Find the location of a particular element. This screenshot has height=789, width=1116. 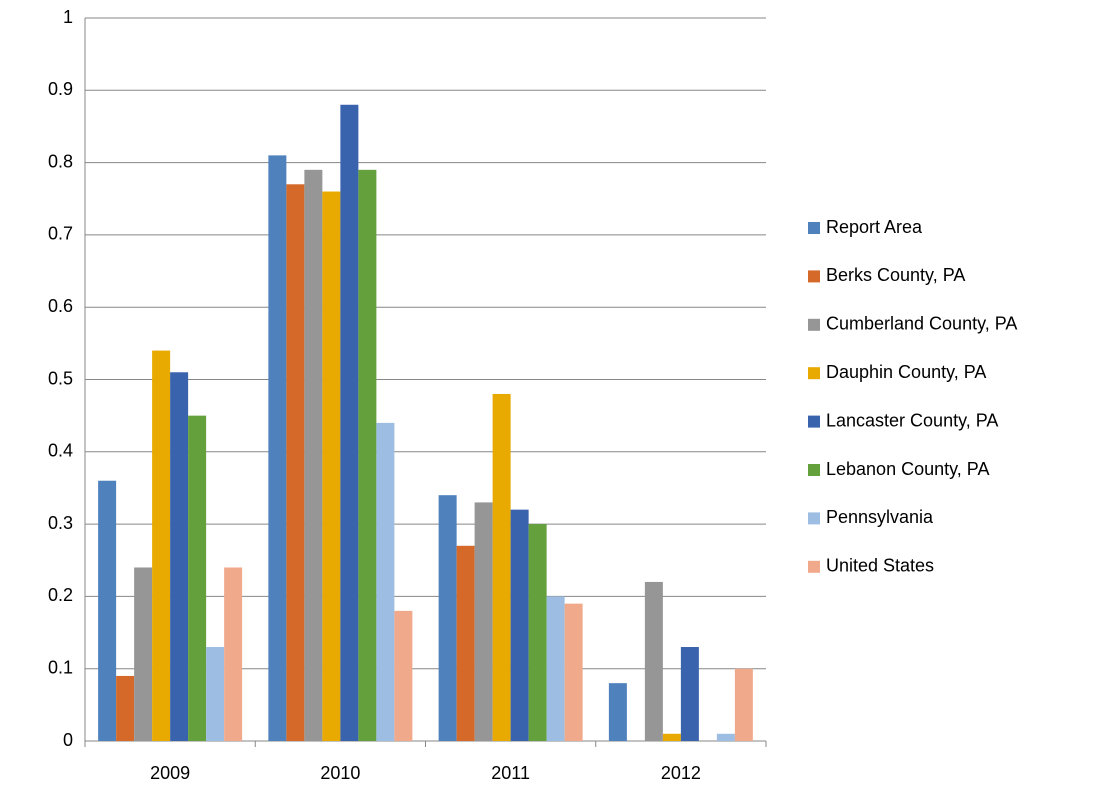

y-tick-label: 0.6 is located at coordinates (60, 306).